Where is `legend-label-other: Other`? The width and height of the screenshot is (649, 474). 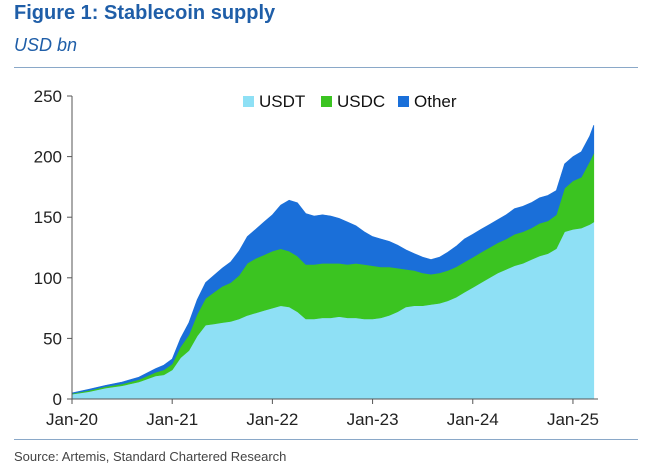 legend-label-other: Other is located at coordinates (435, 101).